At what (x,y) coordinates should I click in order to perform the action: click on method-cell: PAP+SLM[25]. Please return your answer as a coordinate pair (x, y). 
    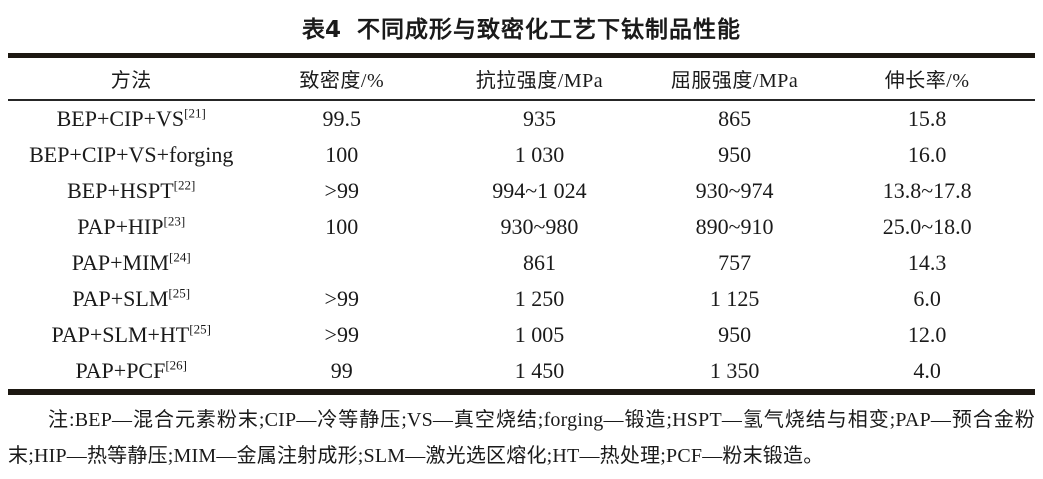
    Looking at the image, I should click on (131, 299).